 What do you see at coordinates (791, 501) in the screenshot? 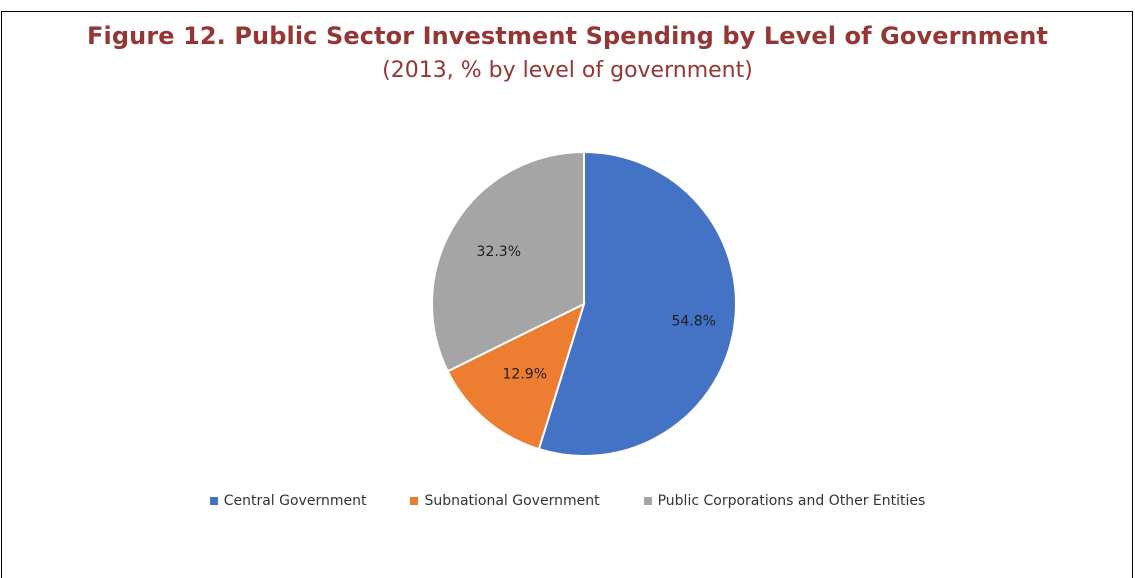
I see `legend-label-public-corporations: Public Corporations and Other Entities` at bounding box center [791, 501].